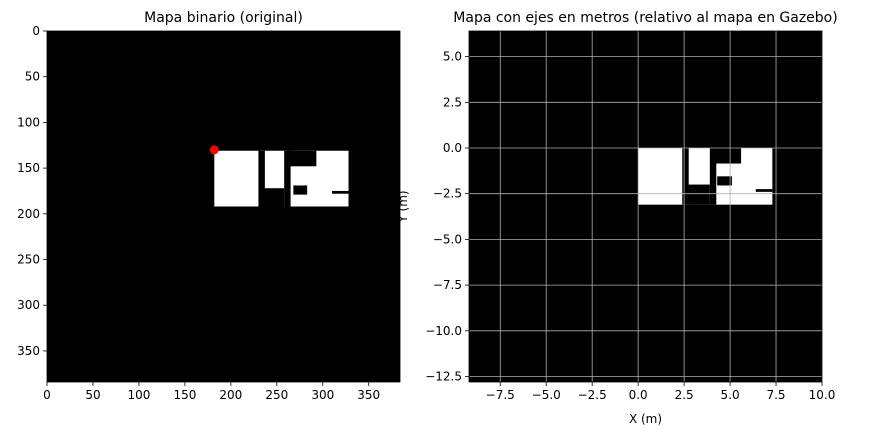  I want to click on y-axis-label: Y (m), so click(403, 206).